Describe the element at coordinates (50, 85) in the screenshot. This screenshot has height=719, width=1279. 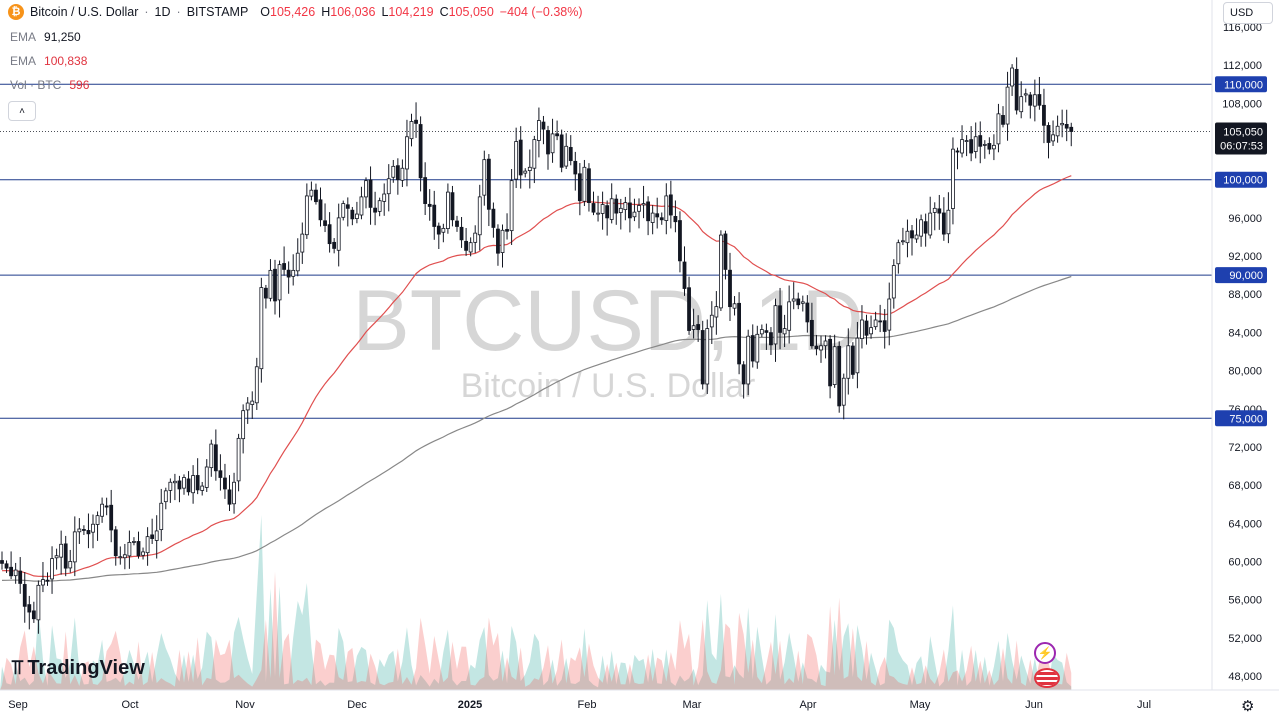
I see `indicator-volume: Vol · BTC 596` at that location.